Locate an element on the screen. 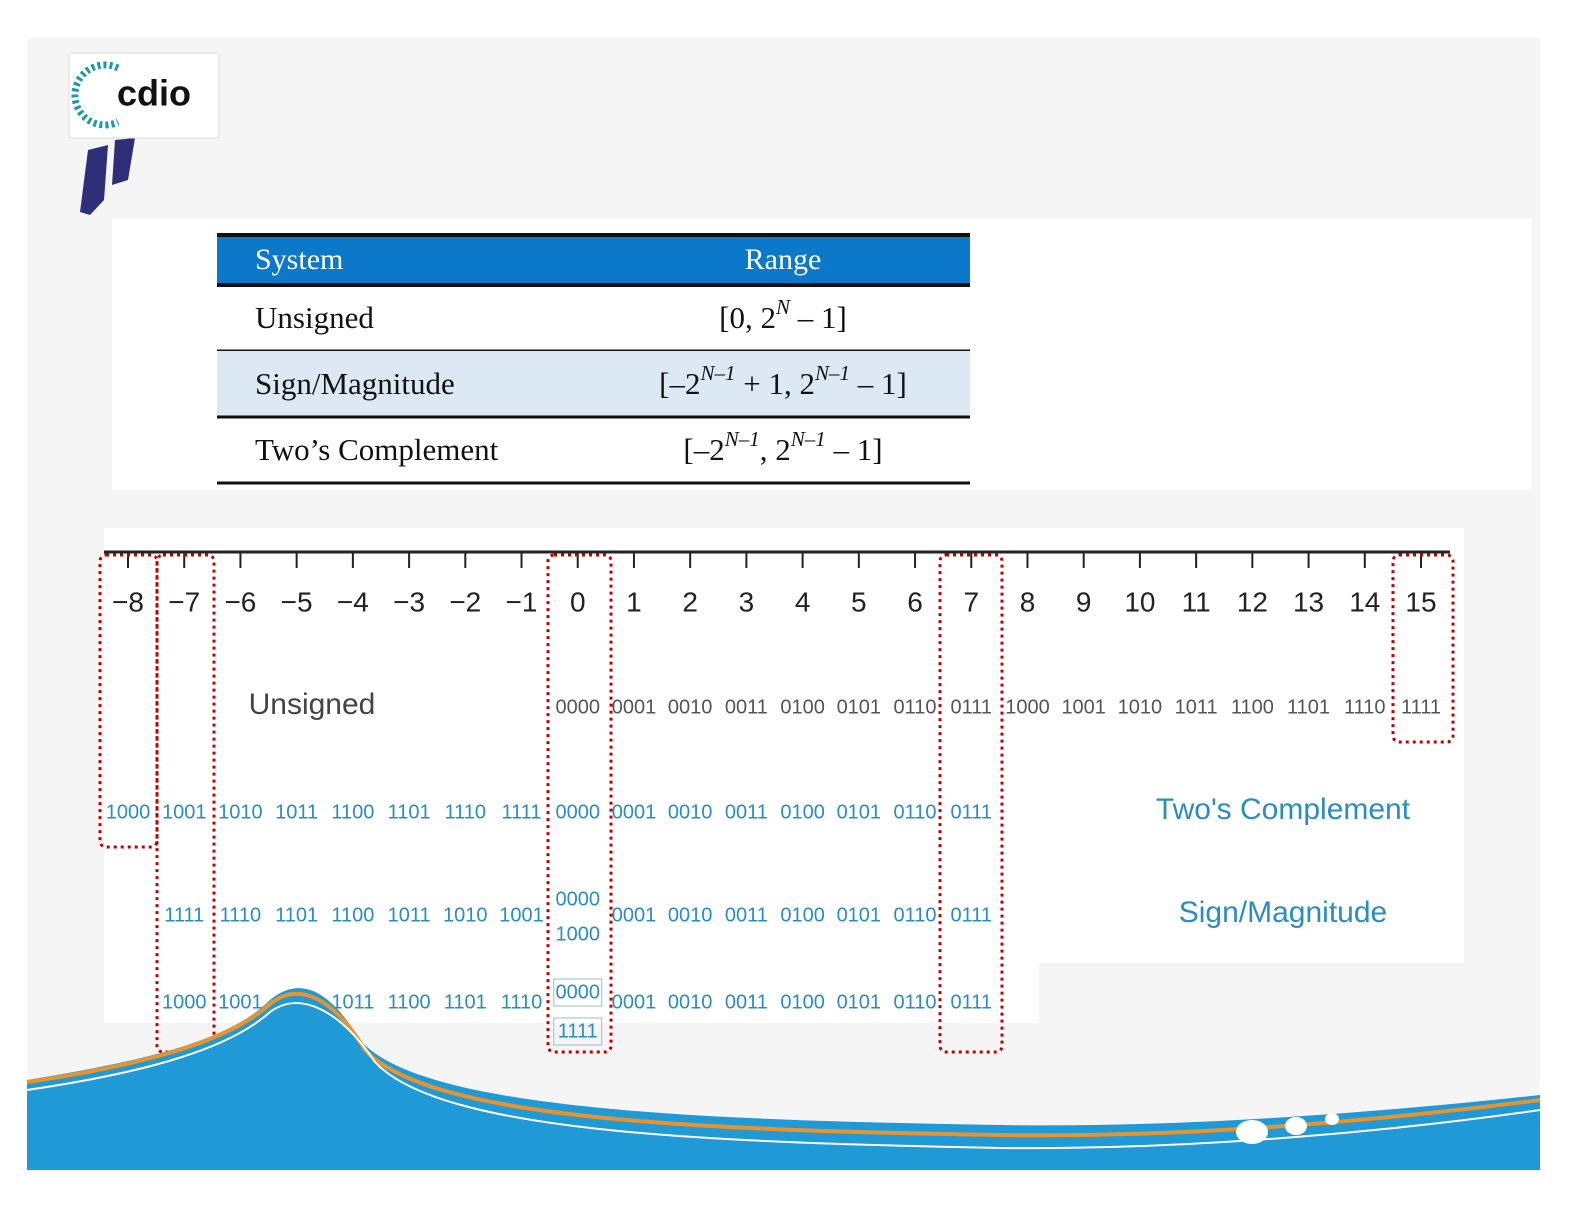  tick-label: 9 is located at coordinates (1084, 601).